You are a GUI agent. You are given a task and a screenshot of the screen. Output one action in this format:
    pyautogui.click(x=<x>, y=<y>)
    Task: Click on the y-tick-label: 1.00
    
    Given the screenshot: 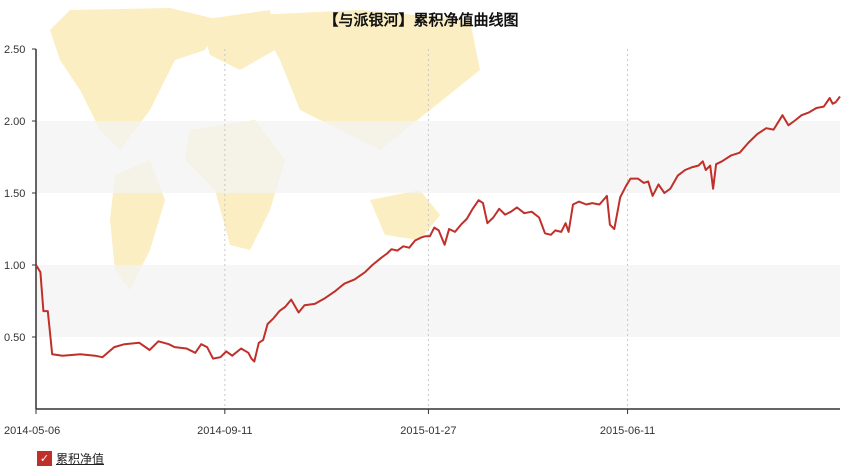 What is the action you would take?
    pyautogui.click(x=14, y=266)
    